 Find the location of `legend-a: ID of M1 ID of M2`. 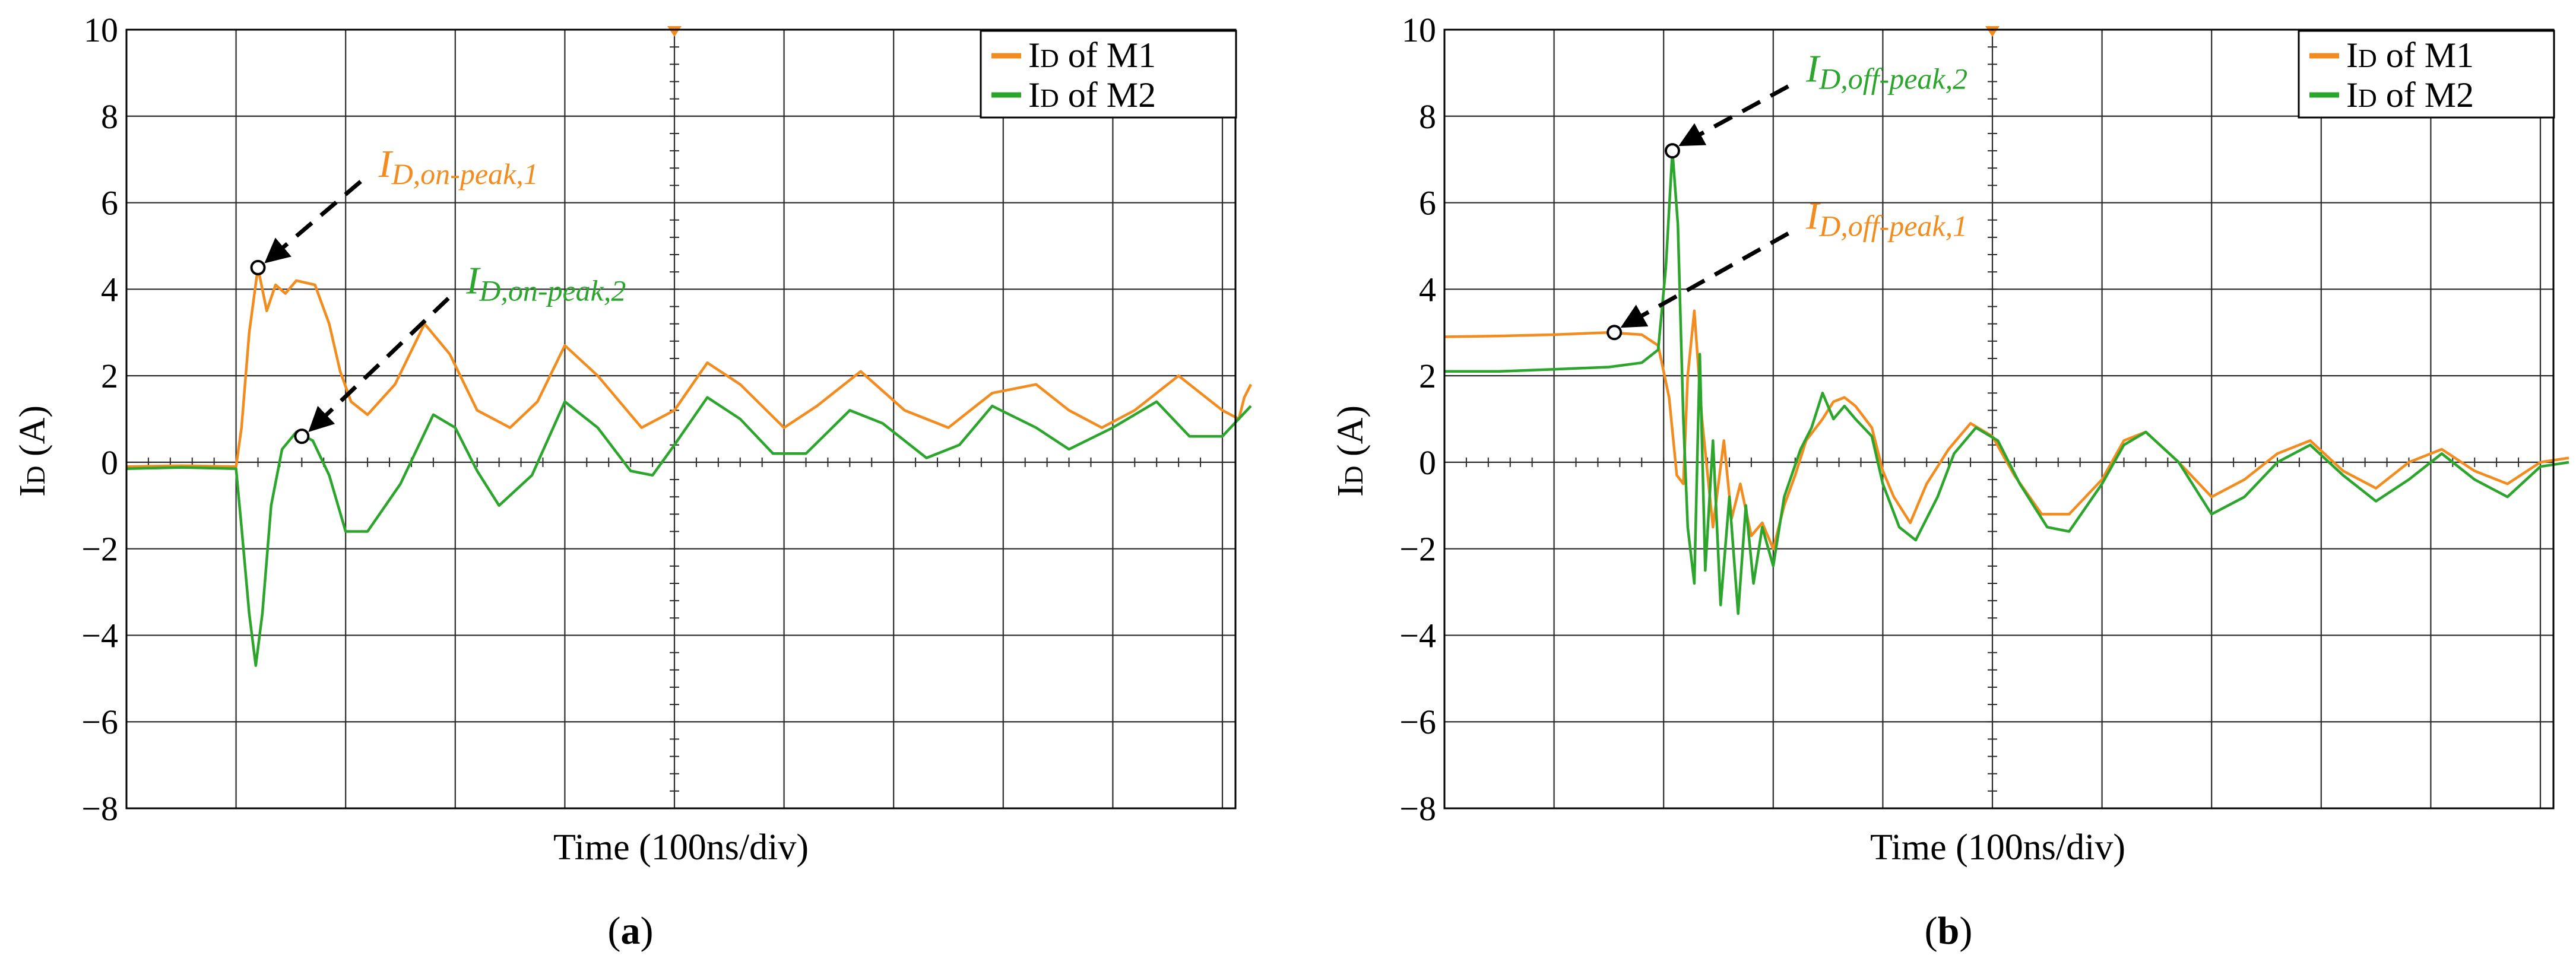

legend-a: ID of M1 ID of M2 is located at coordinates (1109, 74).